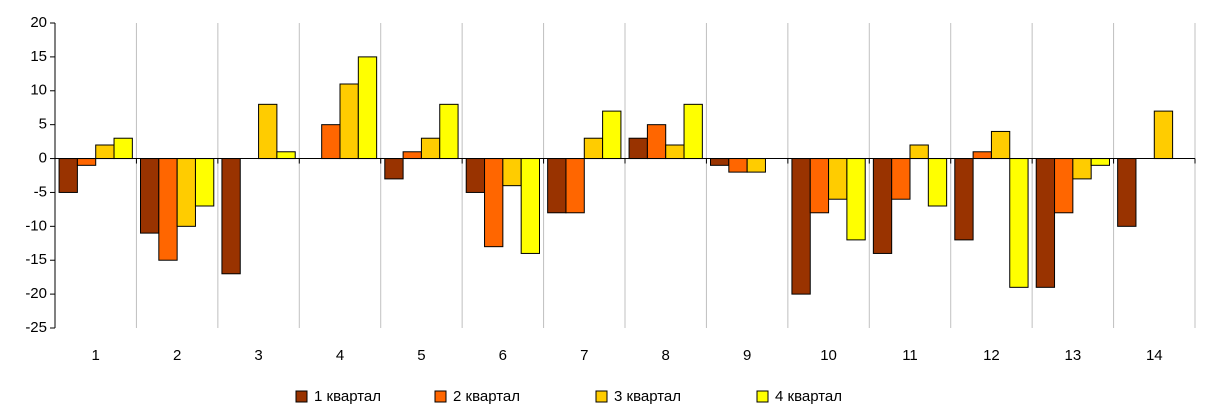  Describe the element at coordinates (828, 355) in the screenshot. I see `x-tick-label: 10` at that location.